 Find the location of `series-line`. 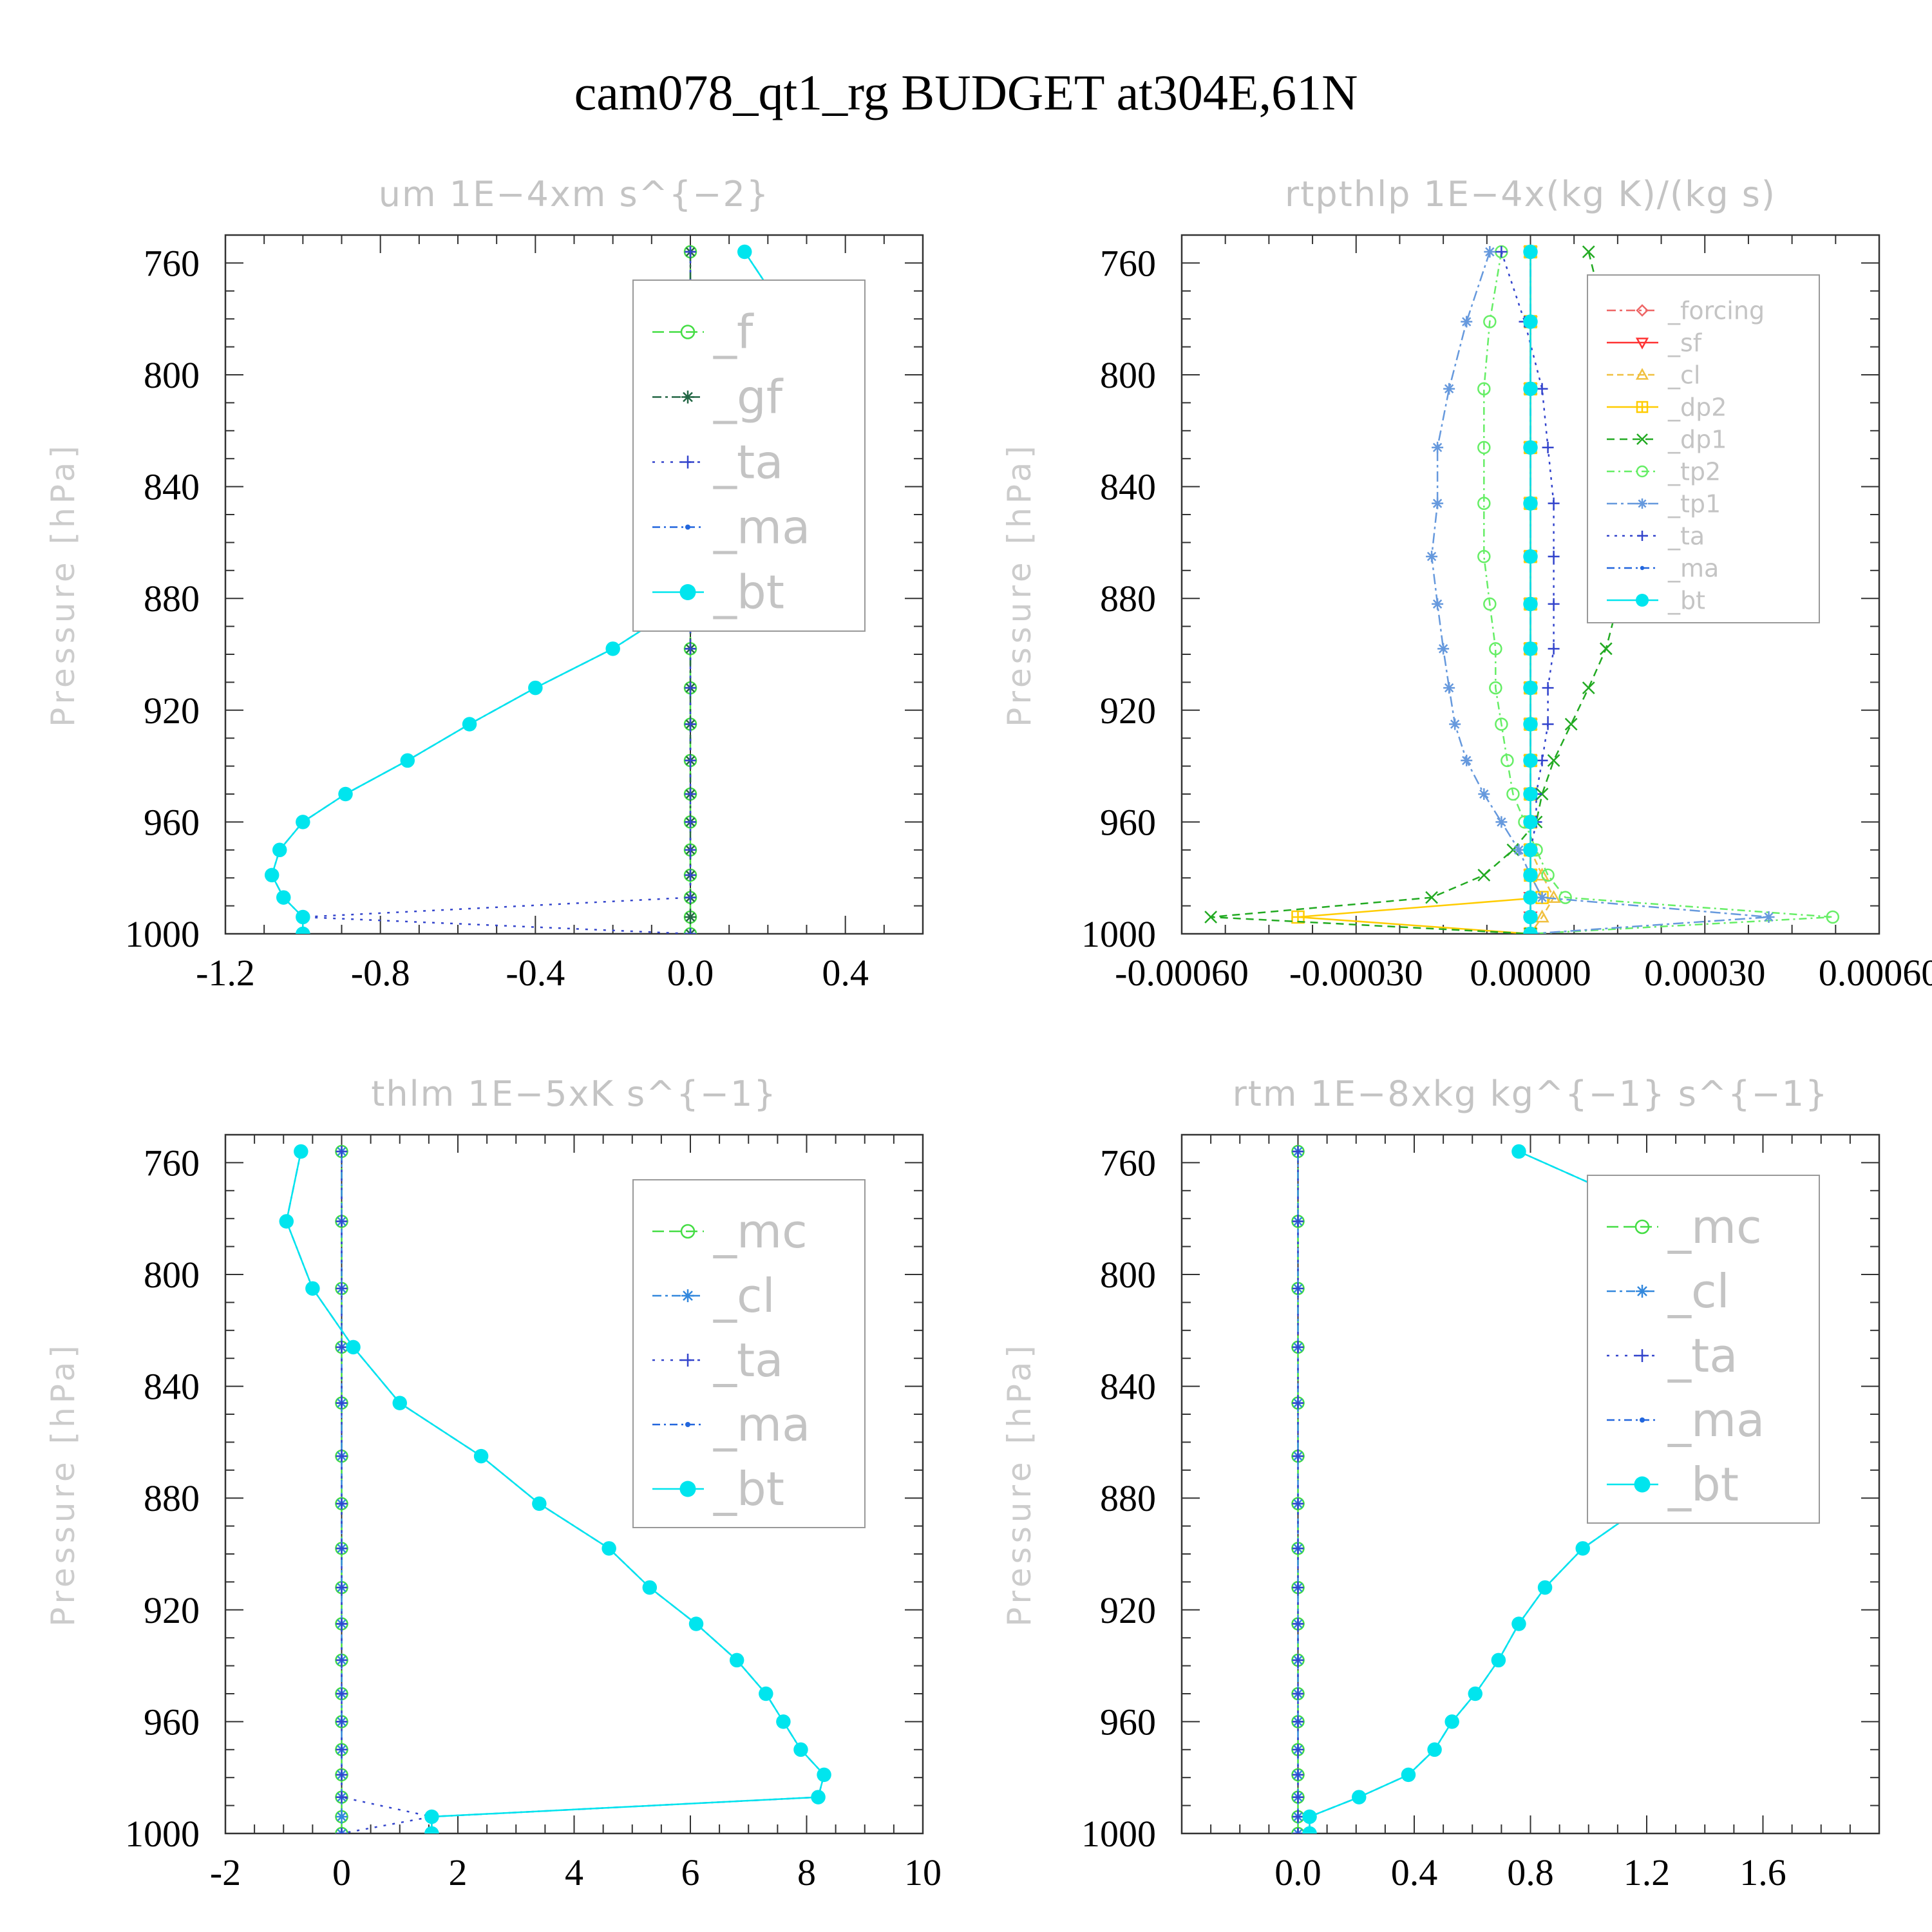

series-line is located at coordinates (1421, 593).